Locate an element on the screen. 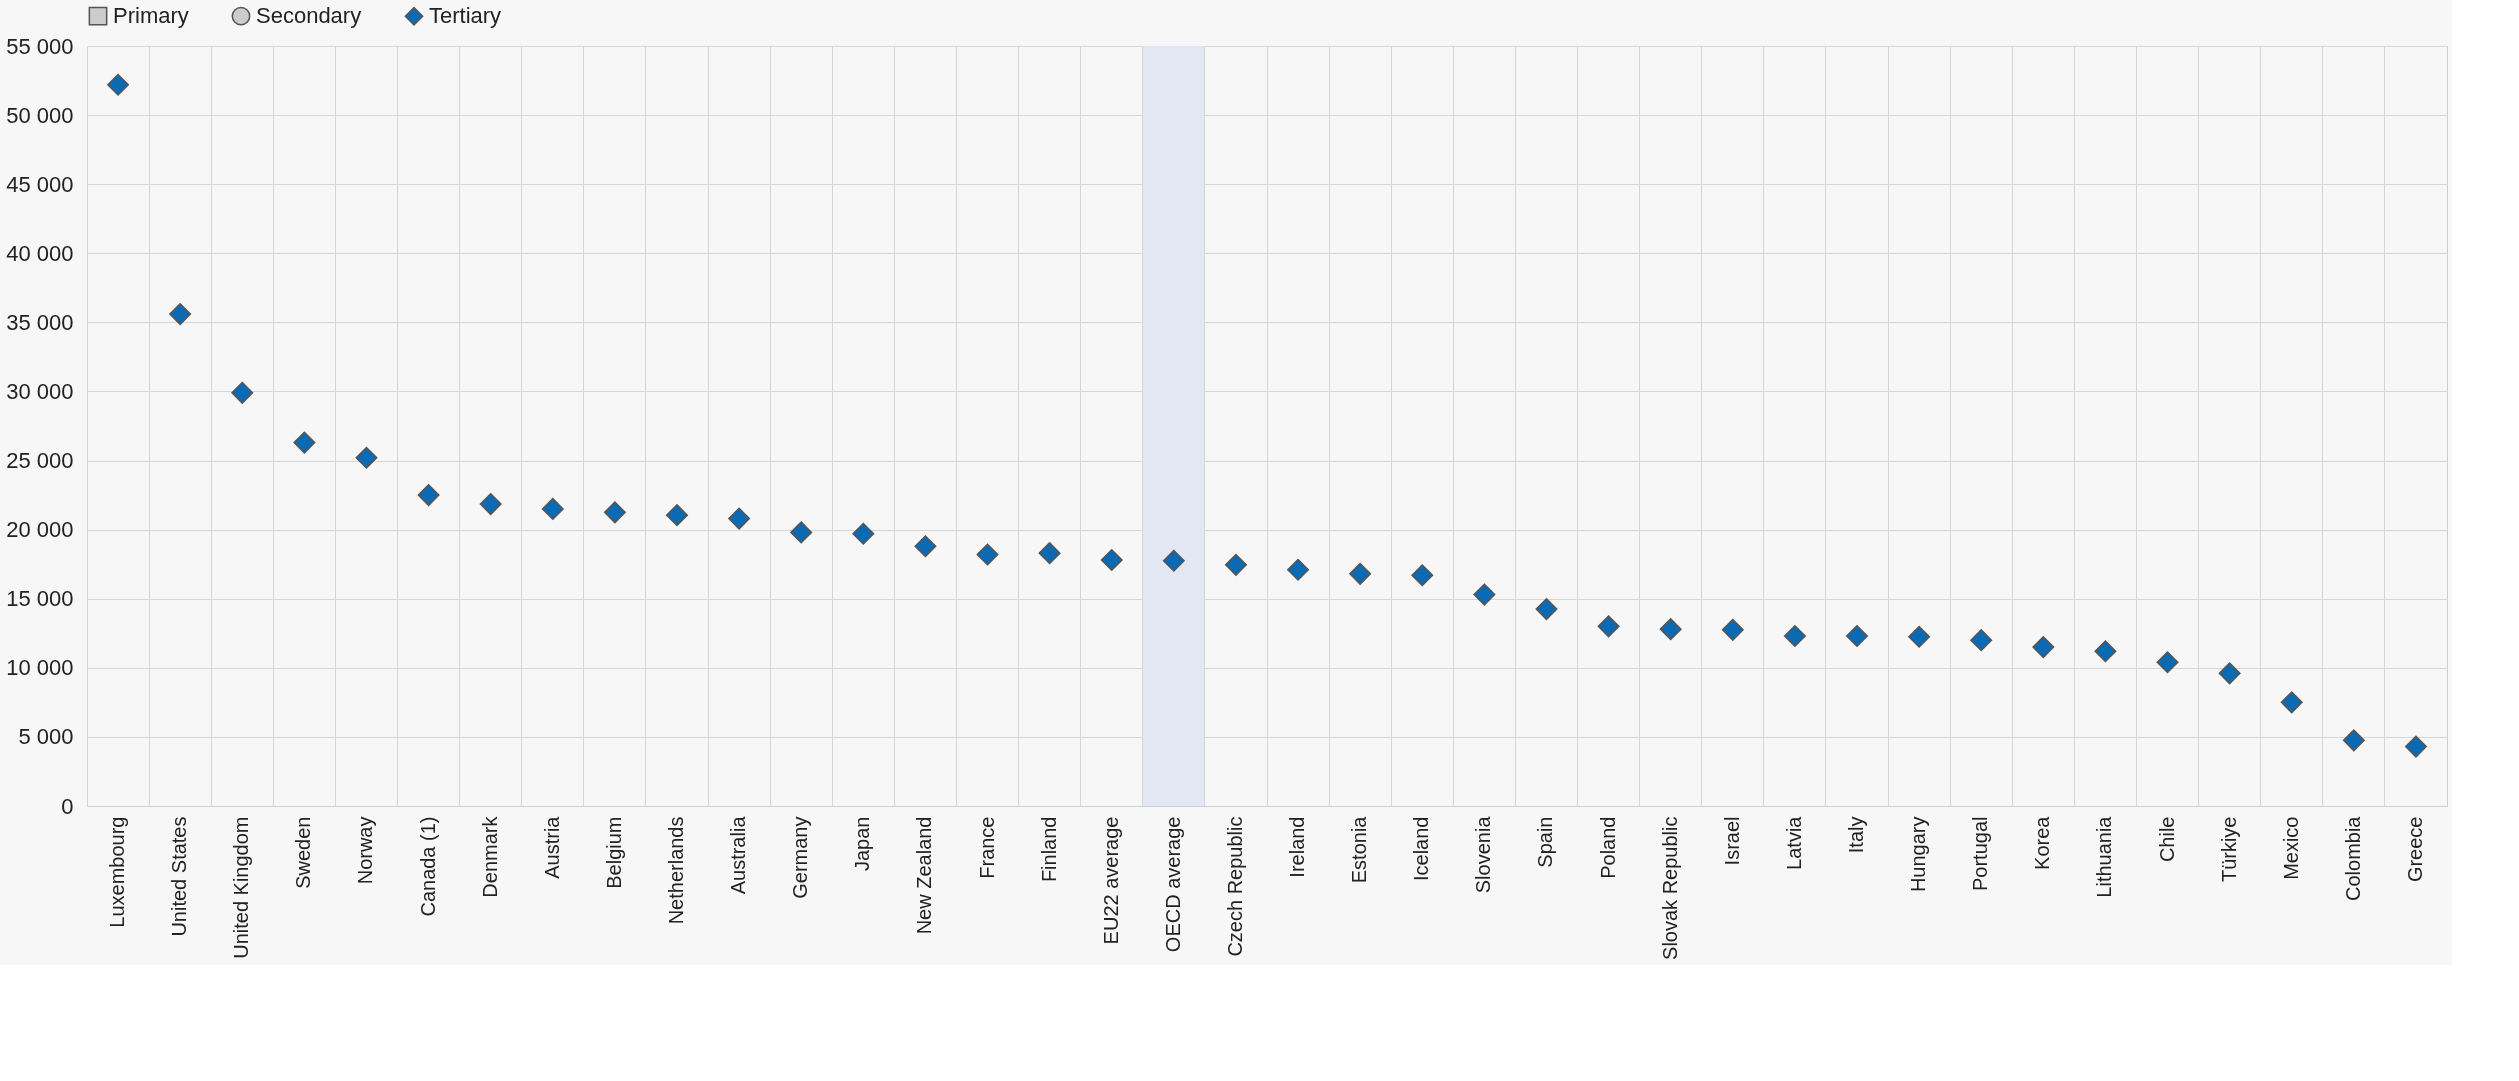 Image resolution: width=2519 pixels, height=1081 pixels. y-tick-label: 40 000 is located at coordinates (40, 253).